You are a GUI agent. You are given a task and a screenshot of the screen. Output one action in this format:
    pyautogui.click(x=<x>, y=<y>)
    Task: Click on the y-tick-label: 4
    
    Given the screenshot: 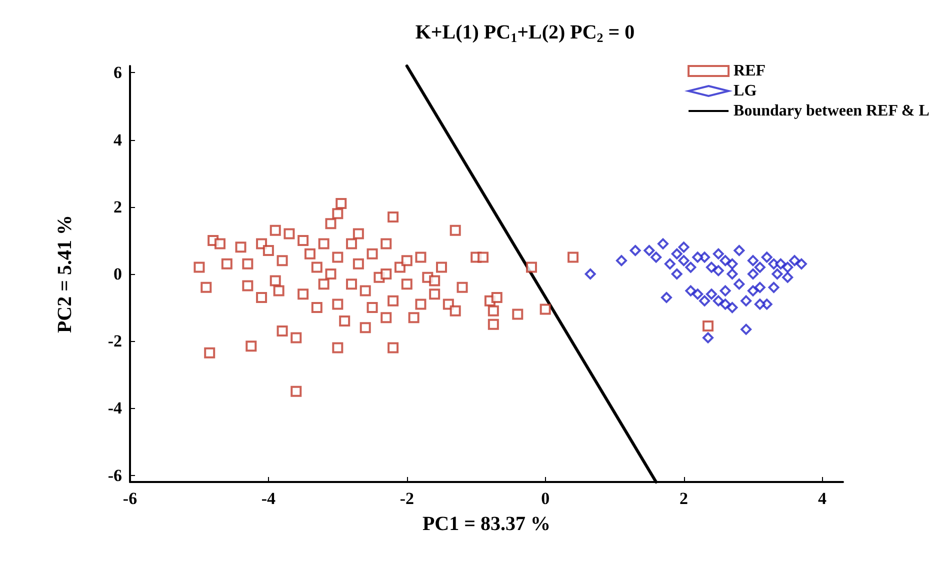 What is the action you would take?
    pyautogui.click(x=118, y=140)
    